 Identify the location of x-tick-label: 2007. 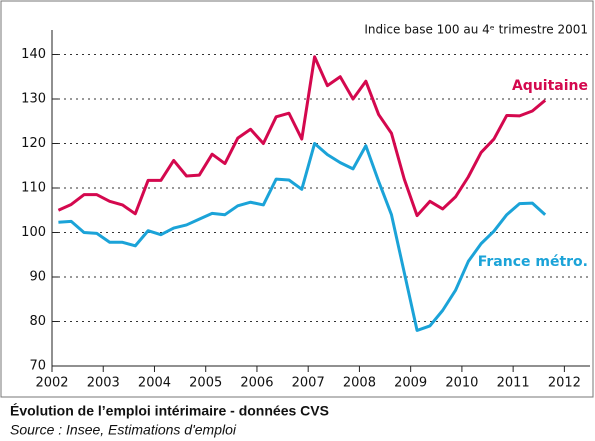
(308, 383).